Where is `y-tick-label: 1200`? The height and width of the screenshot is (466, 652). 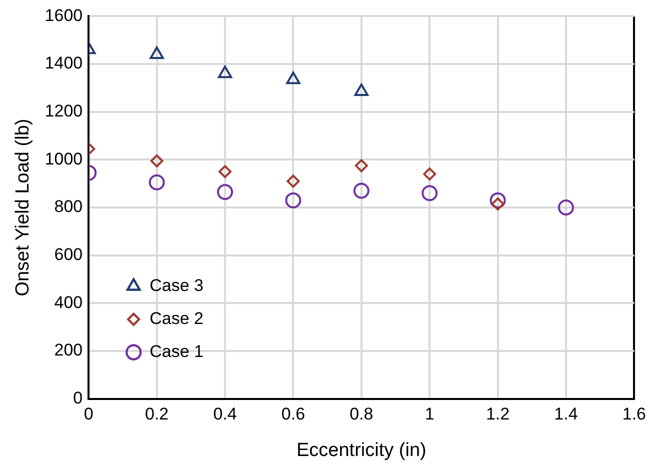 y-tick-label: 1200 is located at coordinates (63, 111).